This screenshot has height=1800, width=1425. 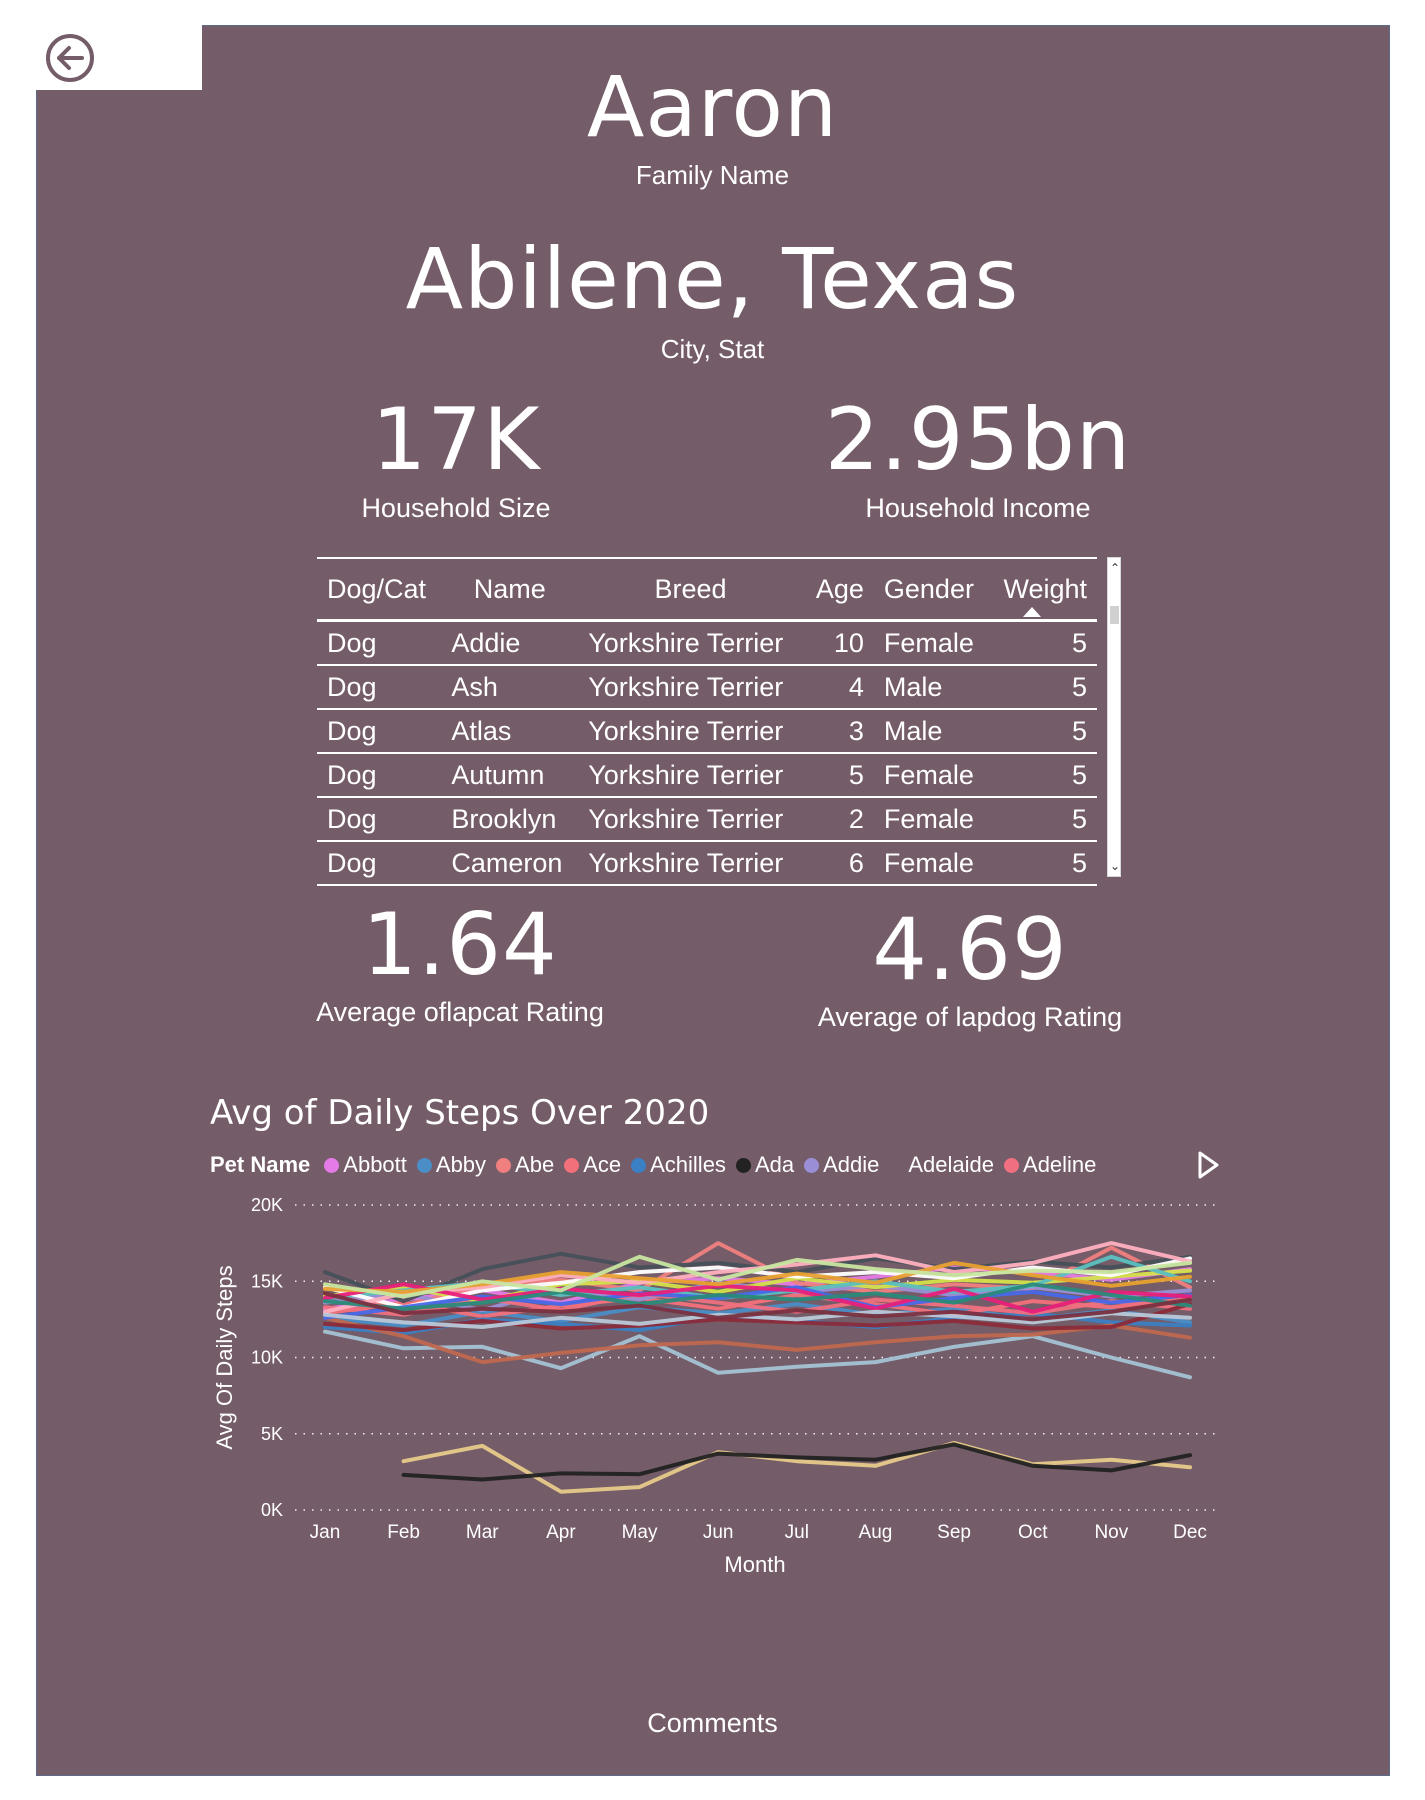 What do you see at coordinates (1045, 588) in the screenshot?
I see `column-header-weight-label: Weight` at bounding box center [1045, 588].